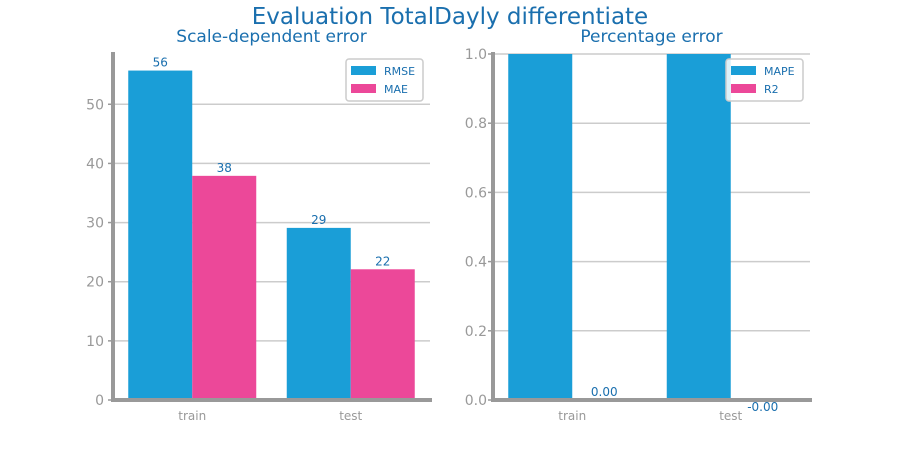  What do you see at coordinates (99, 401) in the screenshot?
I see `chart1-ytick-label: 0` at bounding box center [99, 401].